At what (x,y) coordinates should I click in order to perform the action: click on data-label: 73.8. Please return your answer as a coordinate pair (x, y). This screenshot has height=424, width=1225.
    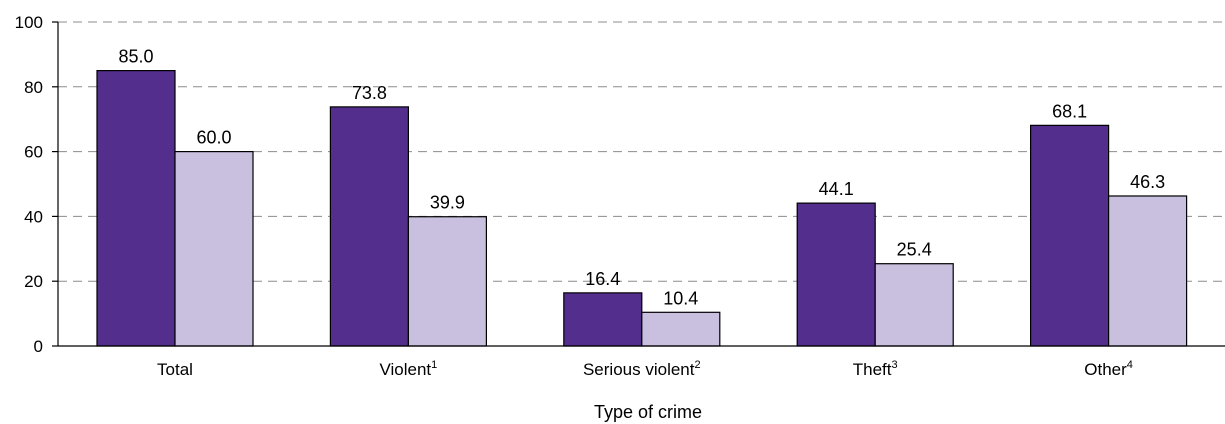
    Looking at the image, I should click on (369, 93).